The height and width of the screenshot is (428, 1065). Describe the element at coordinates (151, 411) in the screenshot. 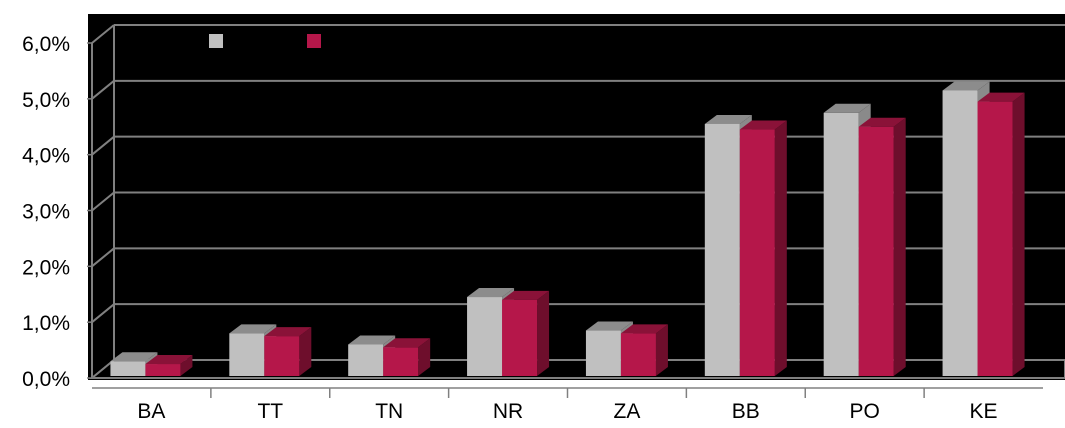

I see `x-tick-label: BA` at that location.